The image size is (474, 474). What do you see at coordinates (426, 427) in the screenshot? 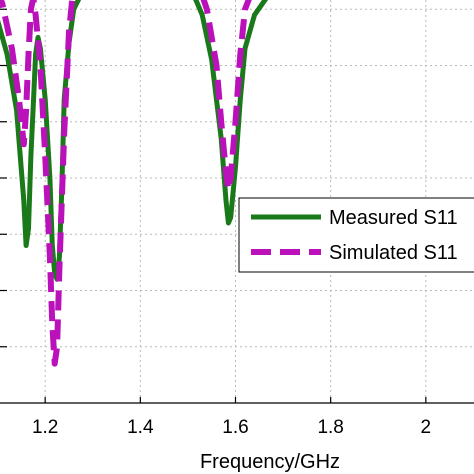
I see `x-tick-label: 2` at bounding box center [426, 427].